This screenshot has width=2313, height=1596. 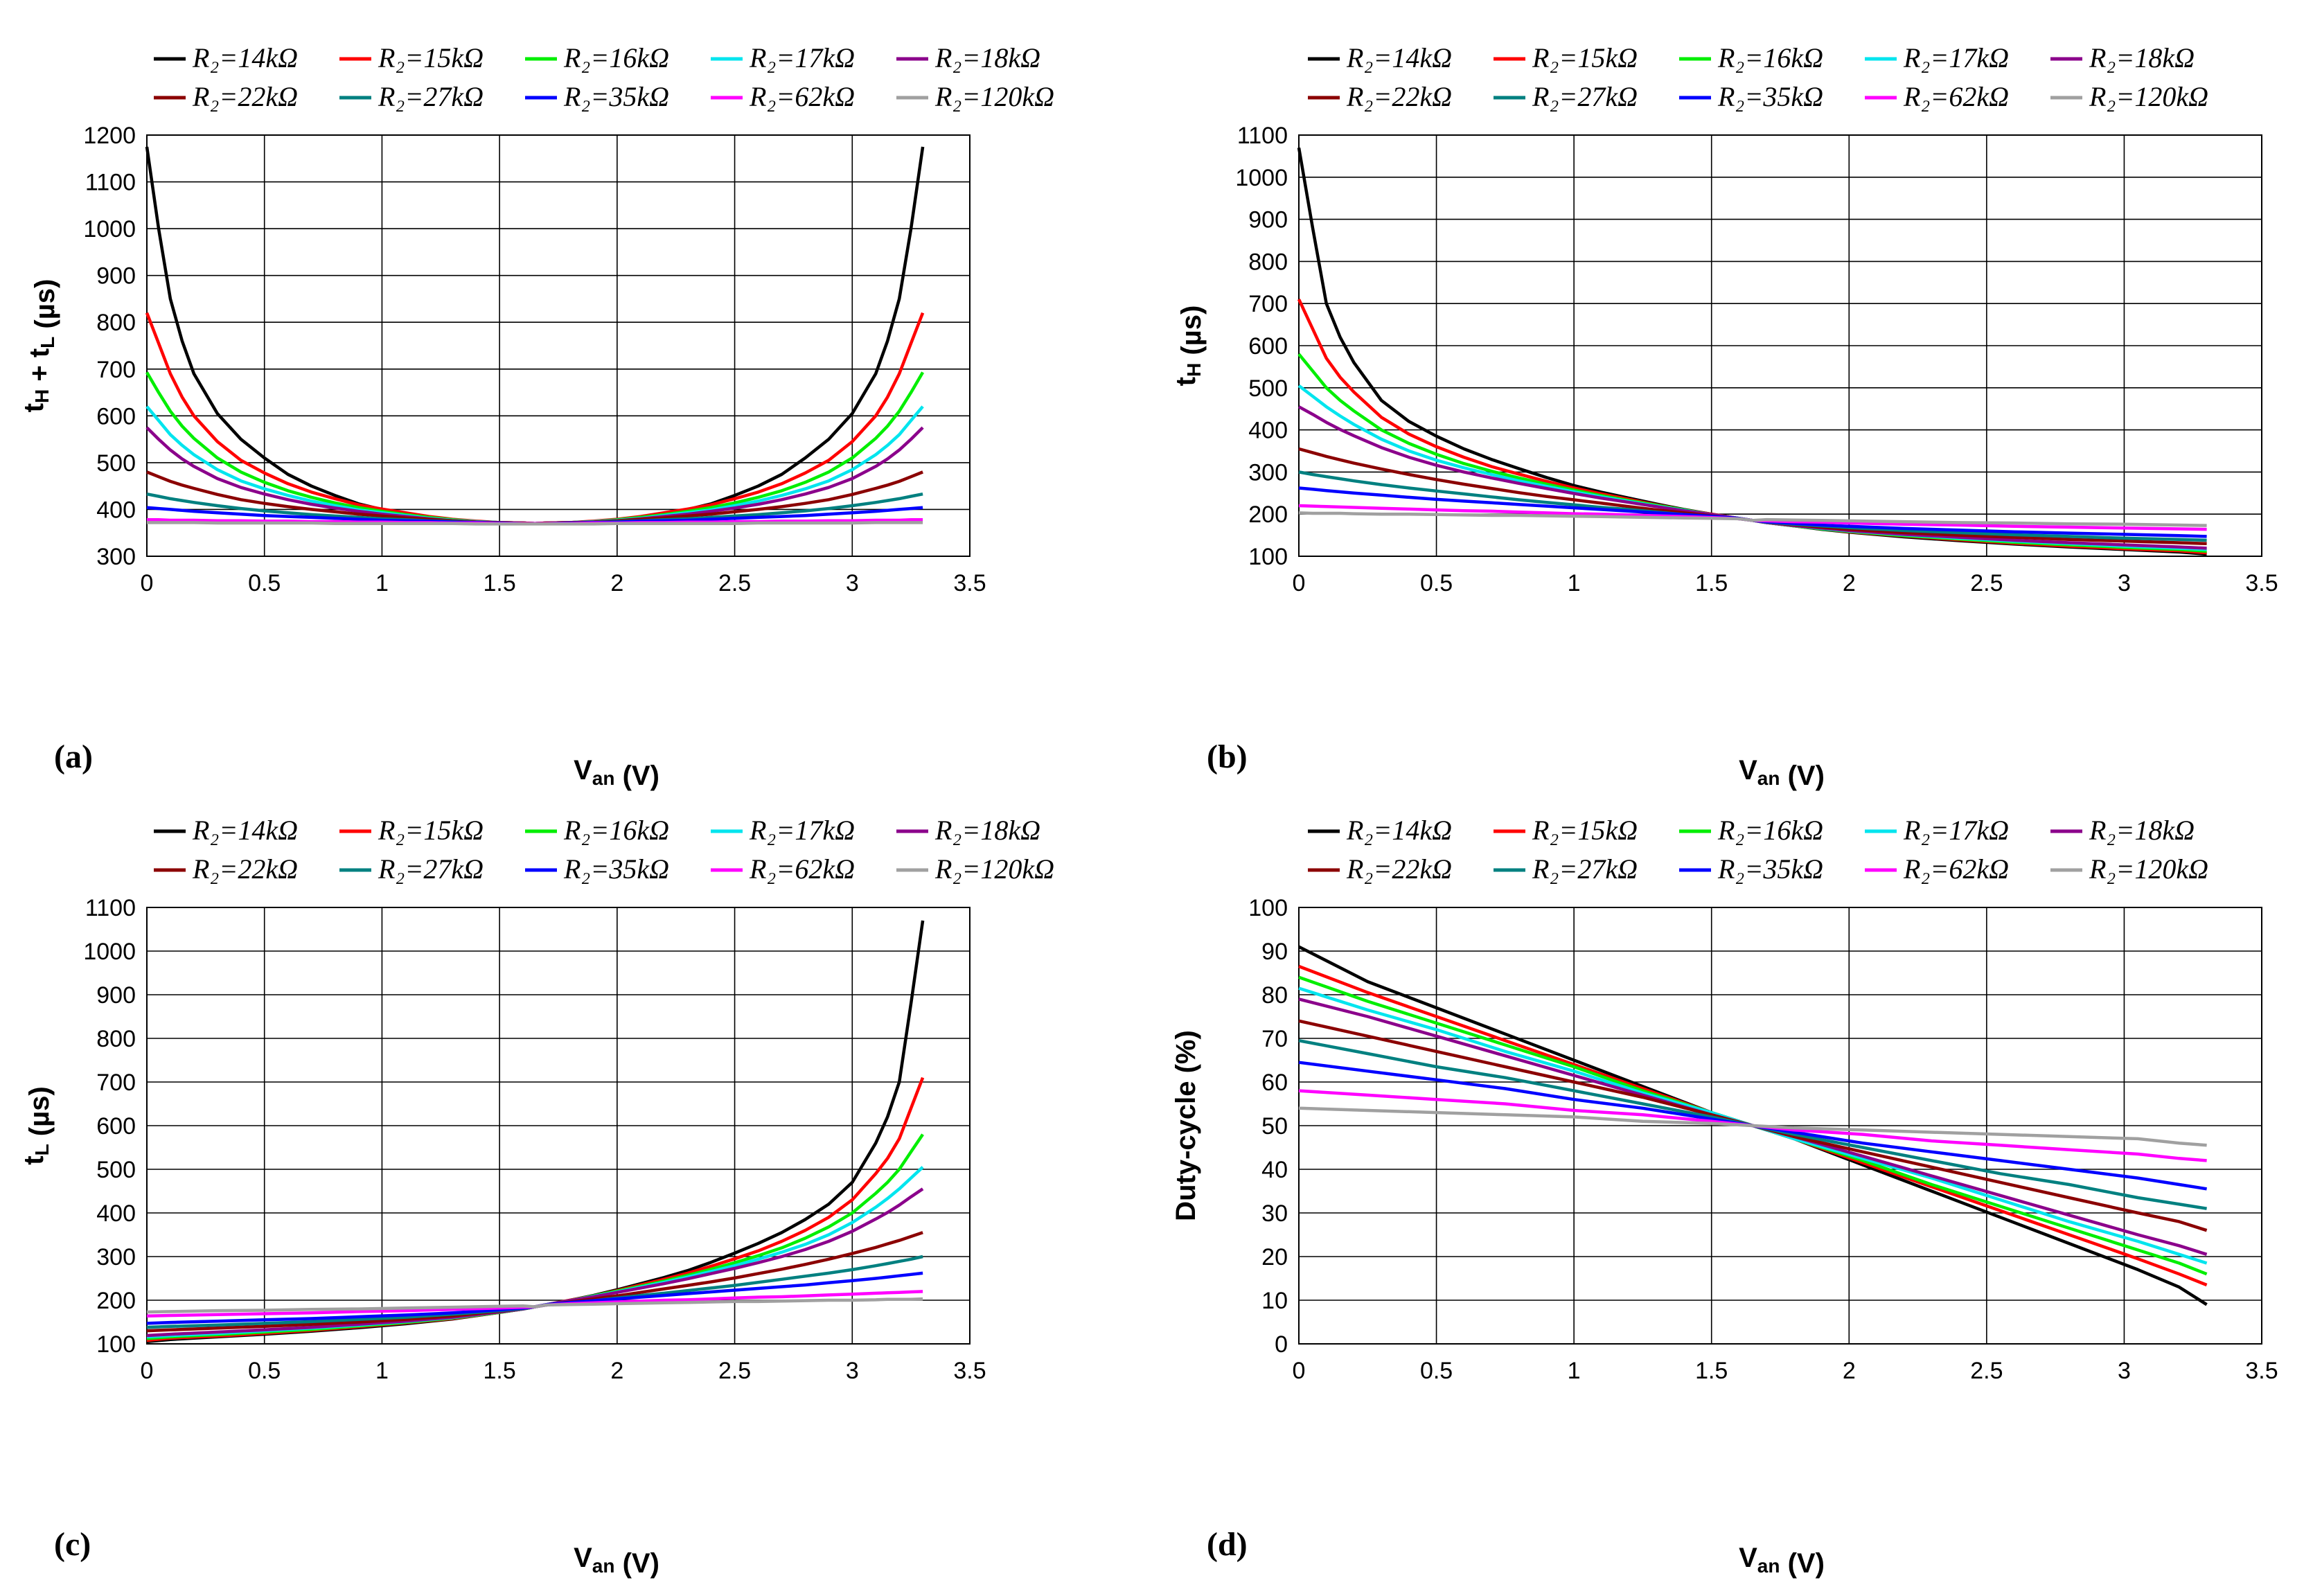 I want to click on y-tick-label: 0, so click(x=1281, y=1344).